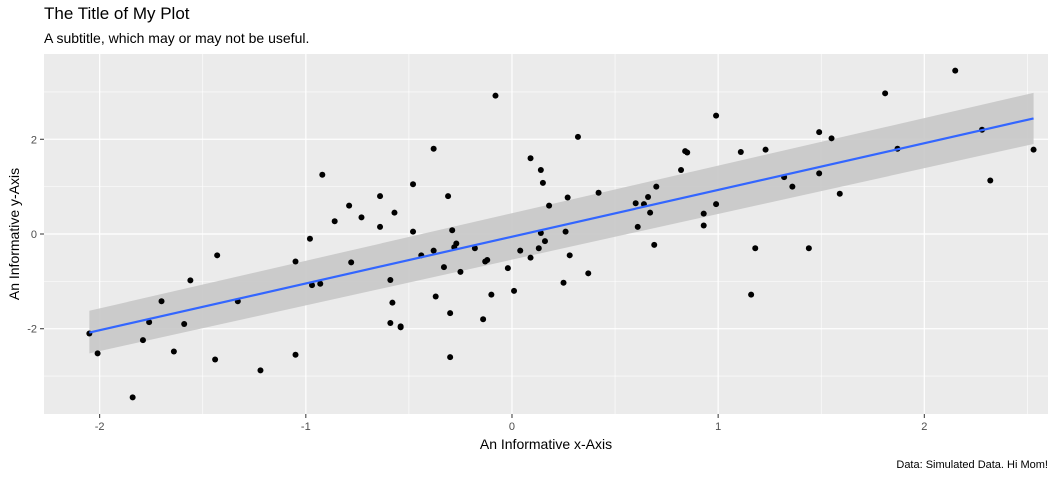 The height and width of the screenshot is (480, 1056). I want to click on y-axis-label: An Informative y-Axis, so click(14, 234).